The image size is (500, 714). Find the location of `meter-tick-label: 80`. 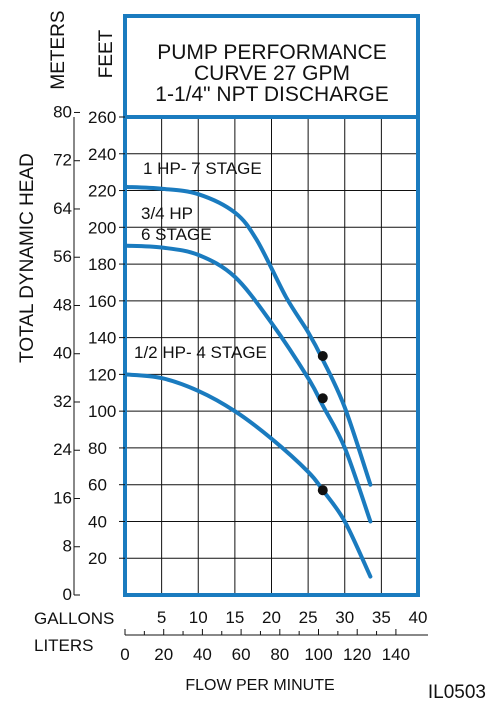

meter-tick-label: 80 is located at coordinates (62, 111).